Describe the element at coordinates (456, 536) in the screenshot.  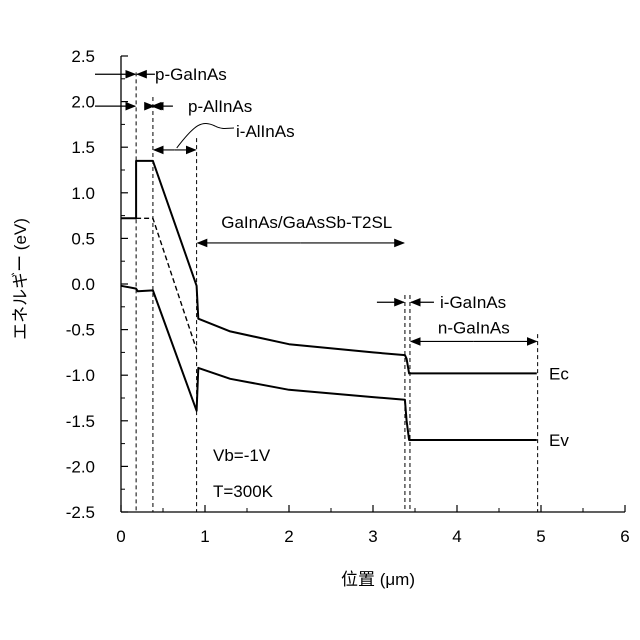
I see `x-tick-label: 4` at that location.